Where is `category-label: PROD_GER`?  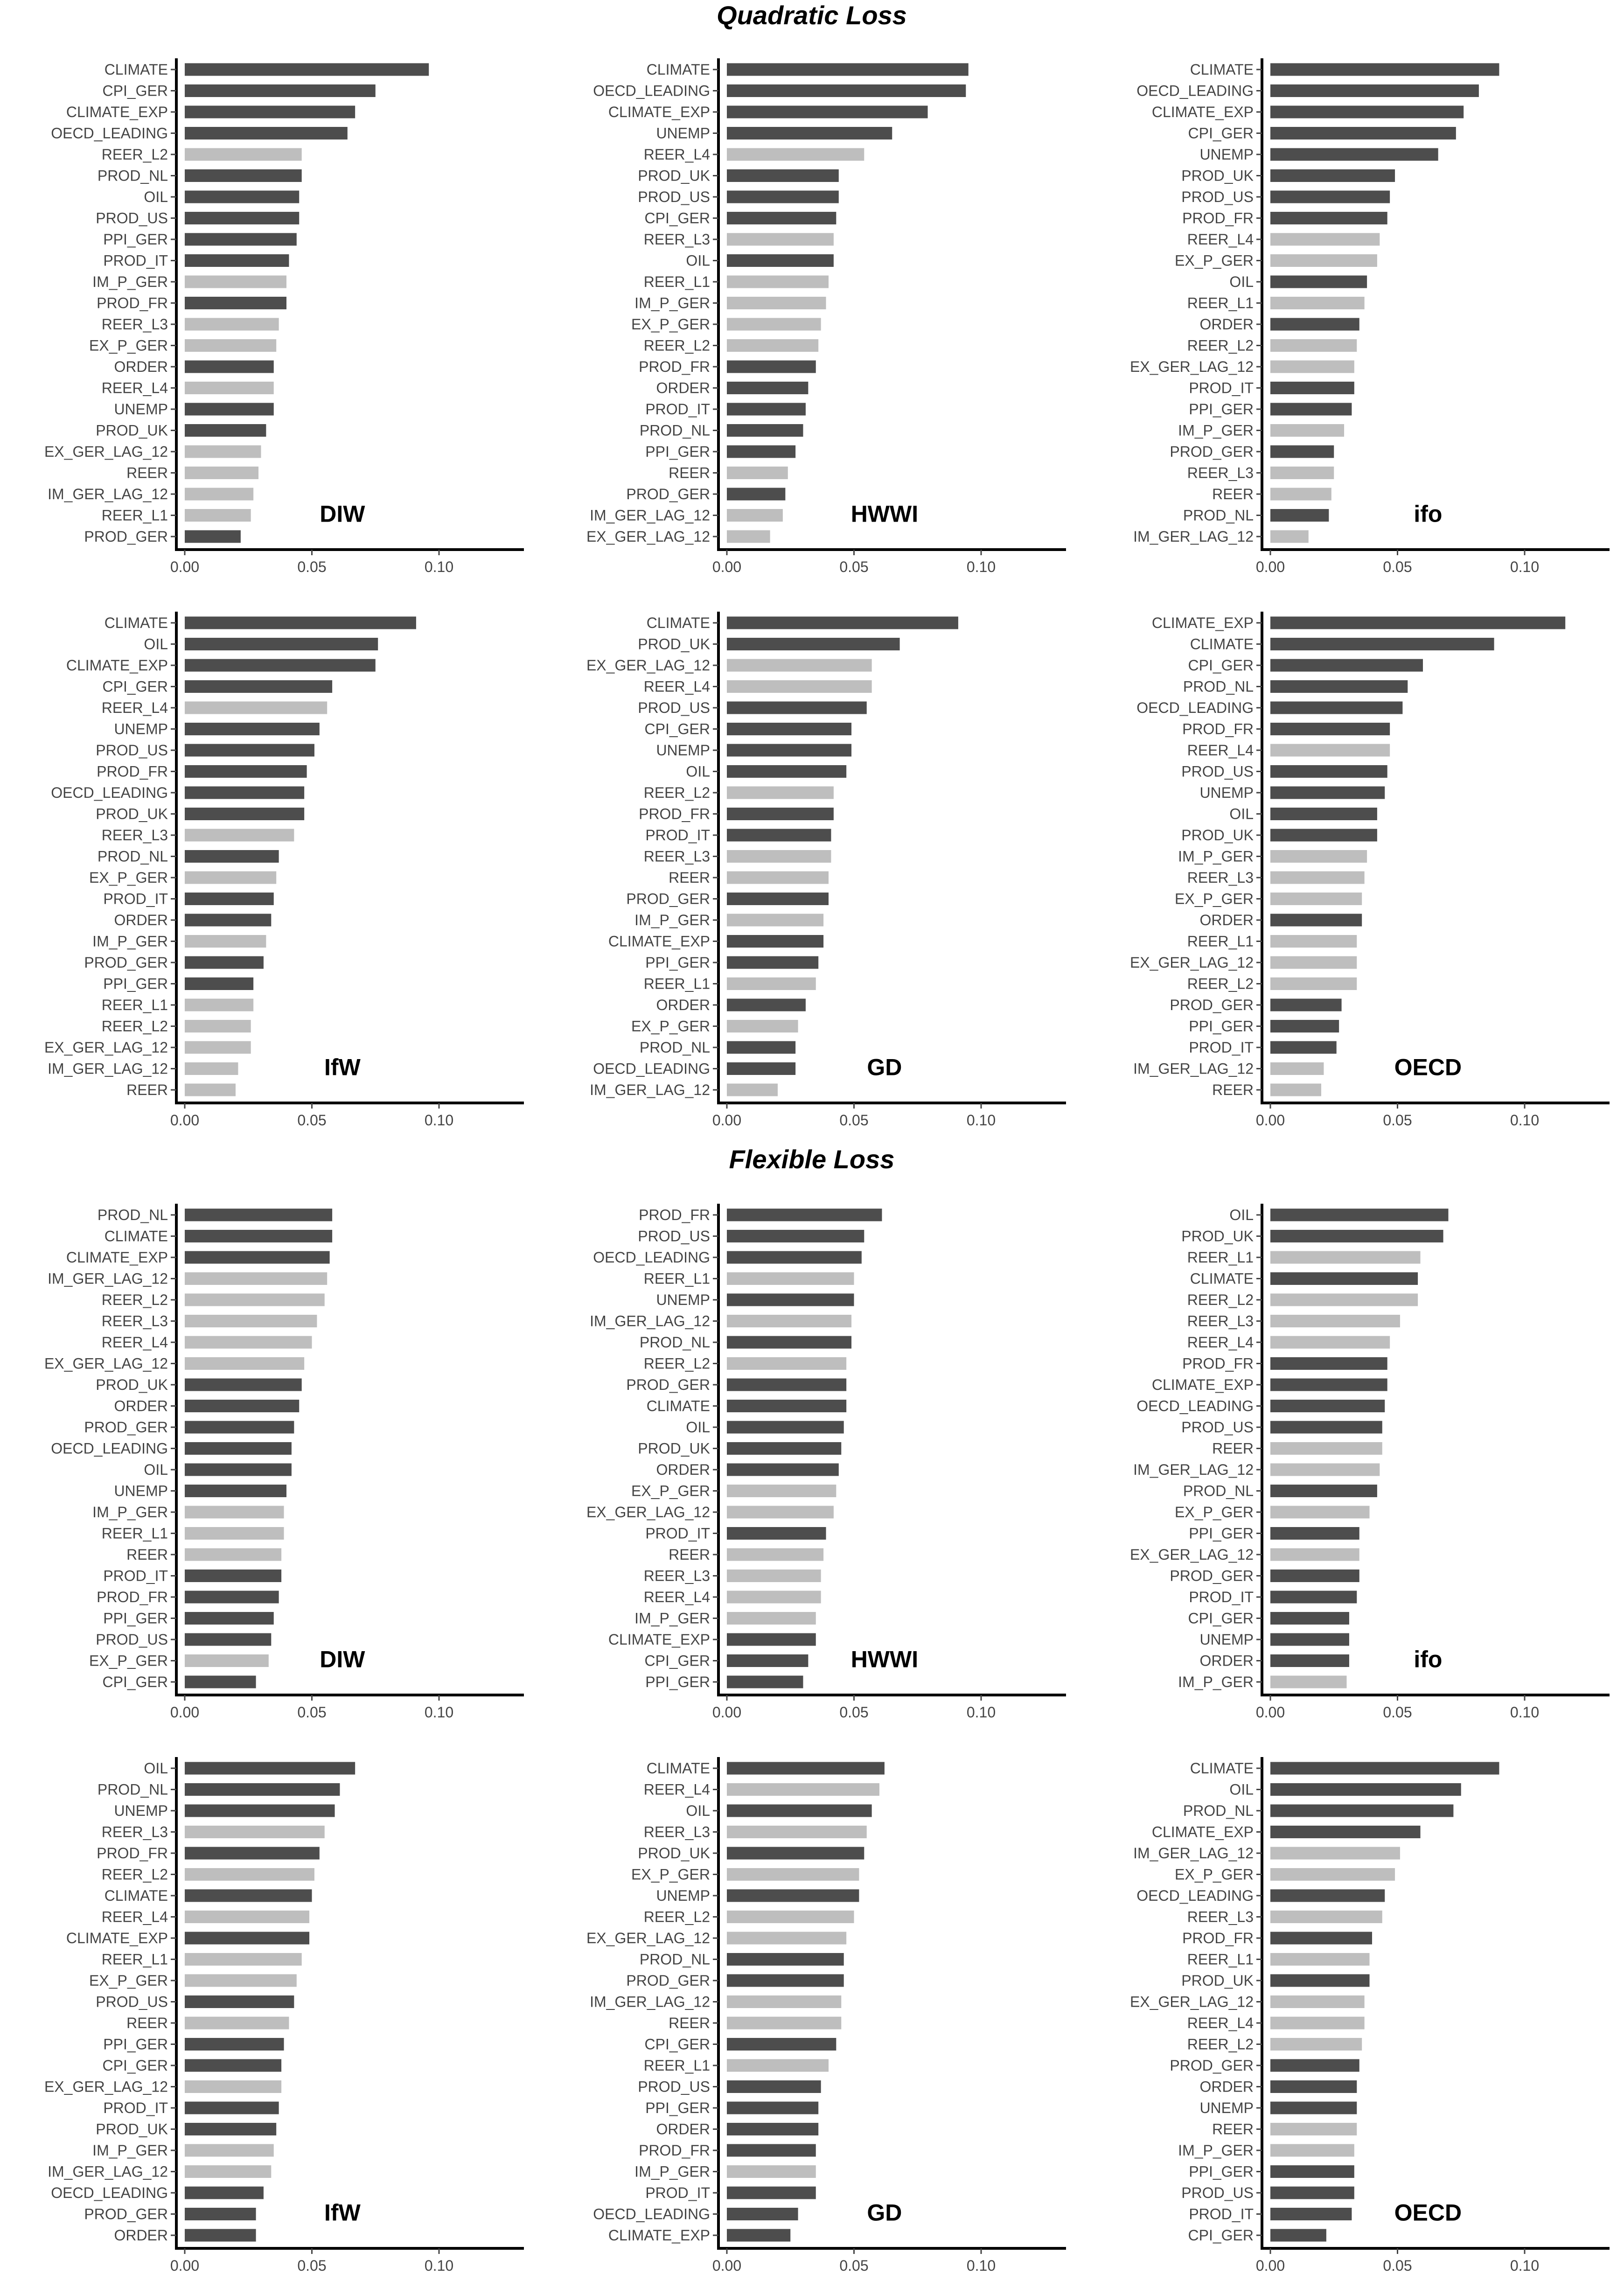 category-label: PROD_GER is located at coordinates (668, 899).